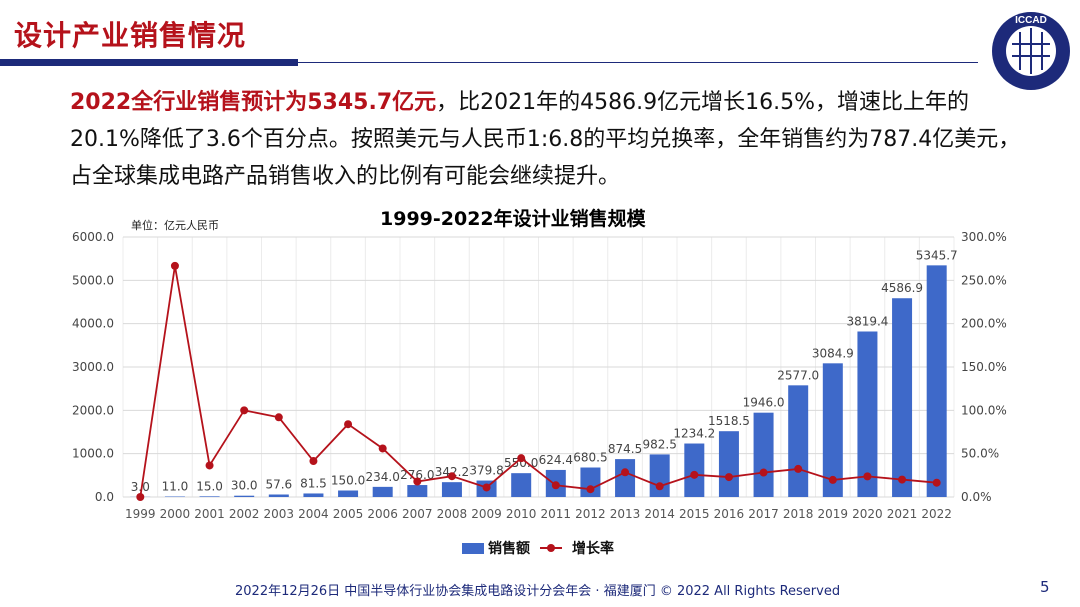 This screenshot has height=607, width=1080. What do you see at coordinates (486, 514) in the screenshot?
I see `x-axis-tick-label: 2009` at bounding box center [486, 514].